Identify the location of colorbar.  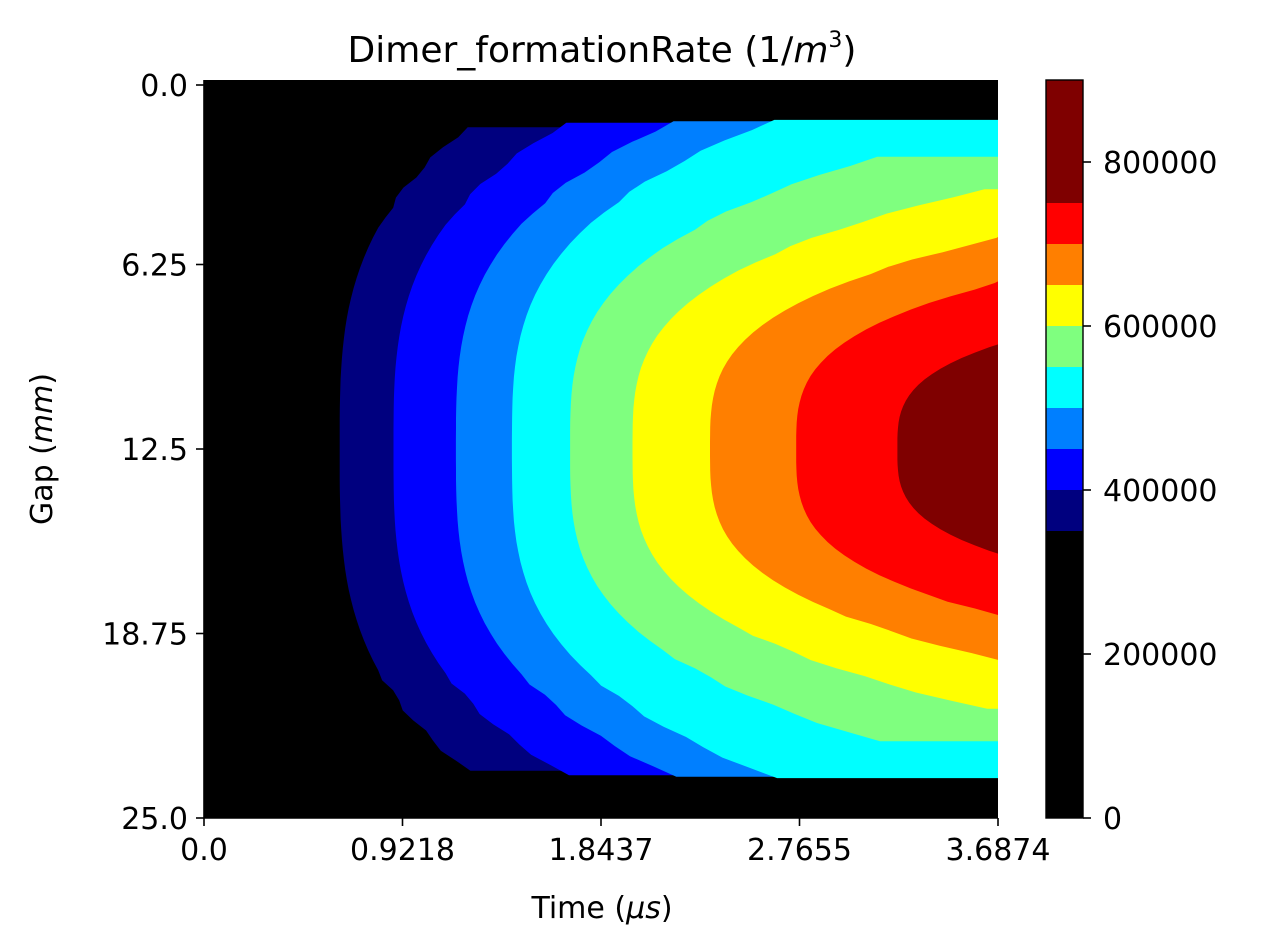
(1064, 449).